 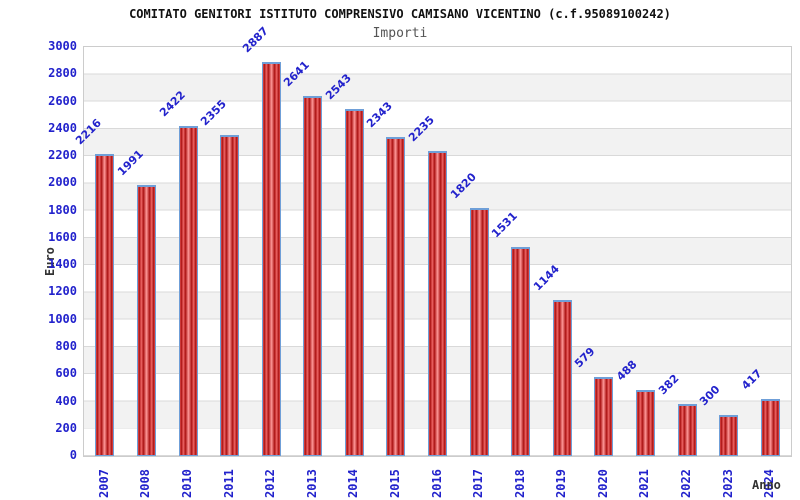 I want to click on x-axis-title: Anno, so click(x=766, y=485).